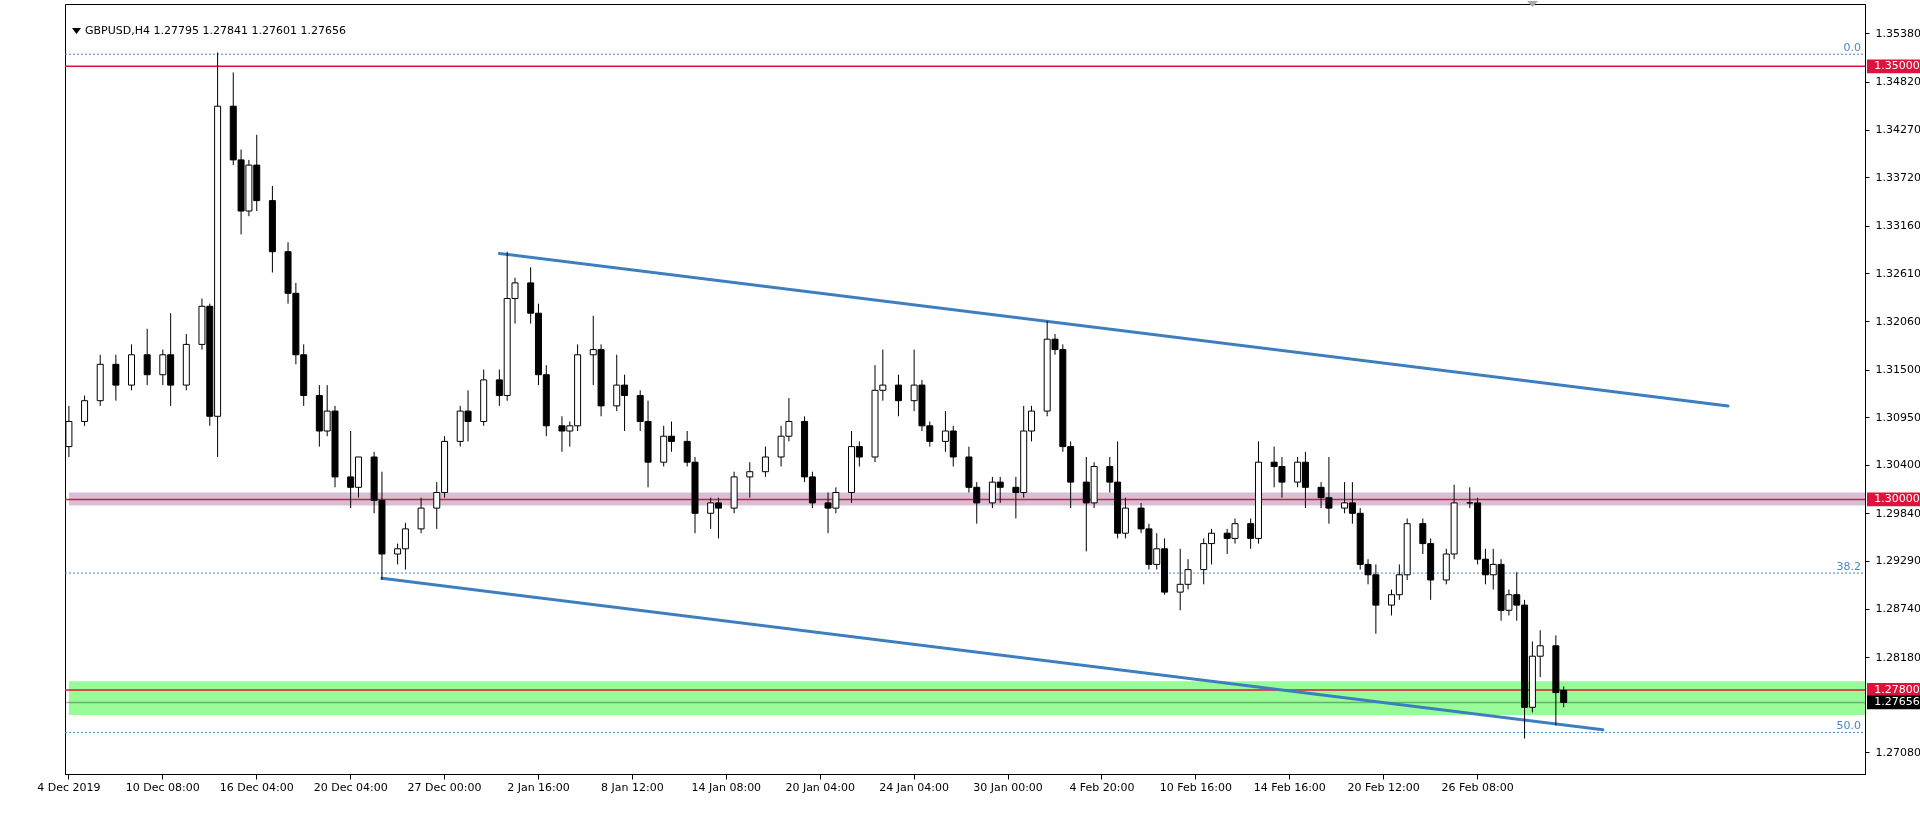 The image size is (1920, 816). I want to click on x-tick-label: 4 Dec 2019, so click(69, 787).